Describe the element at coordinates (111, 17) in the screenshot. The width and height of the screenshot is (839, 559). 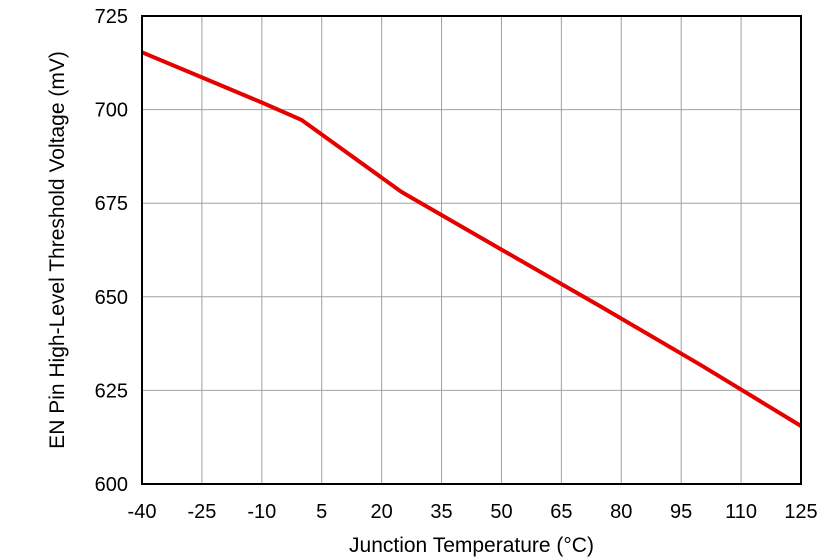
I see `y-tick-label: 725` at that location.